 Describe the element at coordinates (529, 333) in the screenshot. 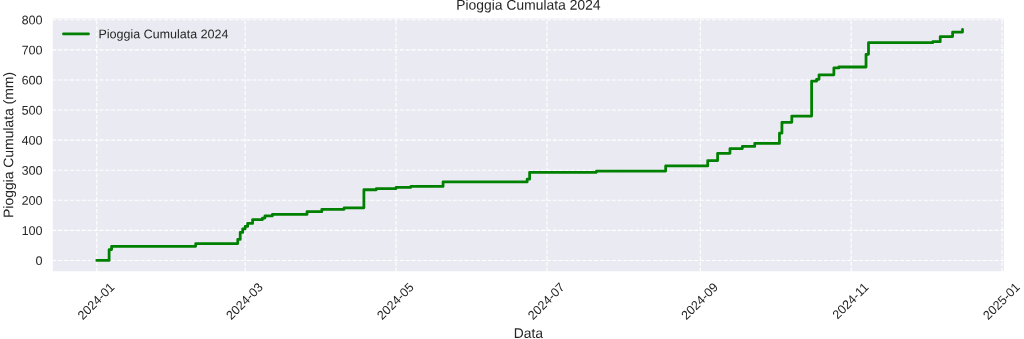

I see `x-axis-title: Data` at that location.